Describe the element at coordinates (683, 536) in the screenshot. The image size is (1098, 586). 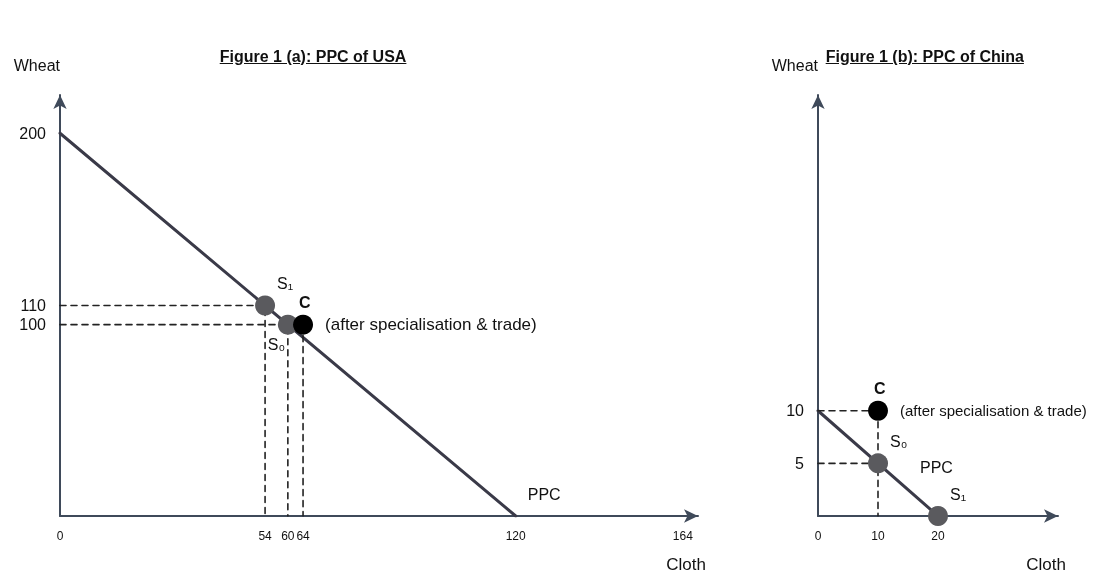
I see `x-tick-label: 164` at that location.